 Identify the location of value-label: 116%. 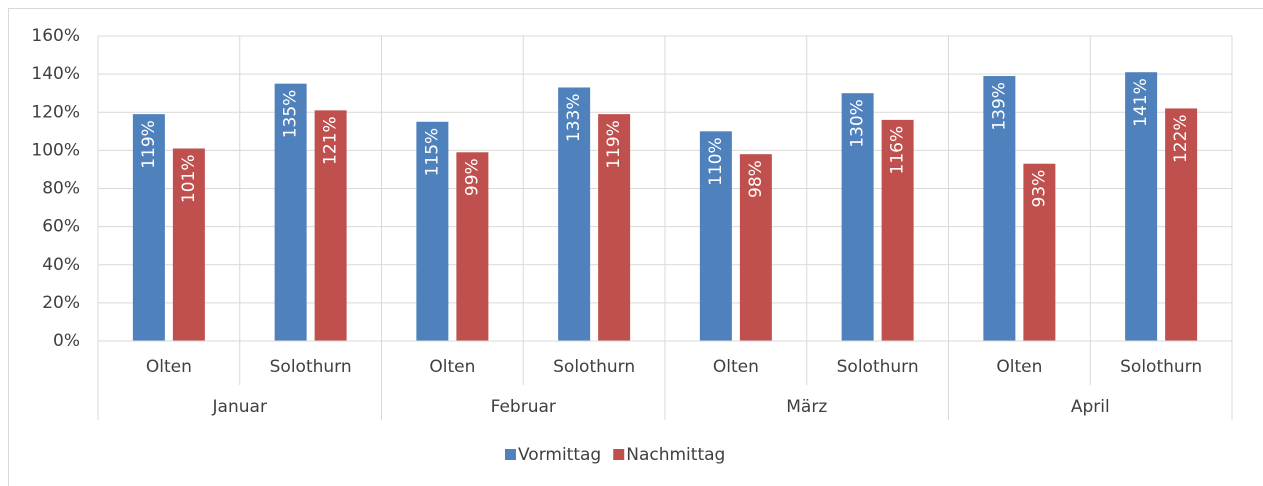
(898, 150).